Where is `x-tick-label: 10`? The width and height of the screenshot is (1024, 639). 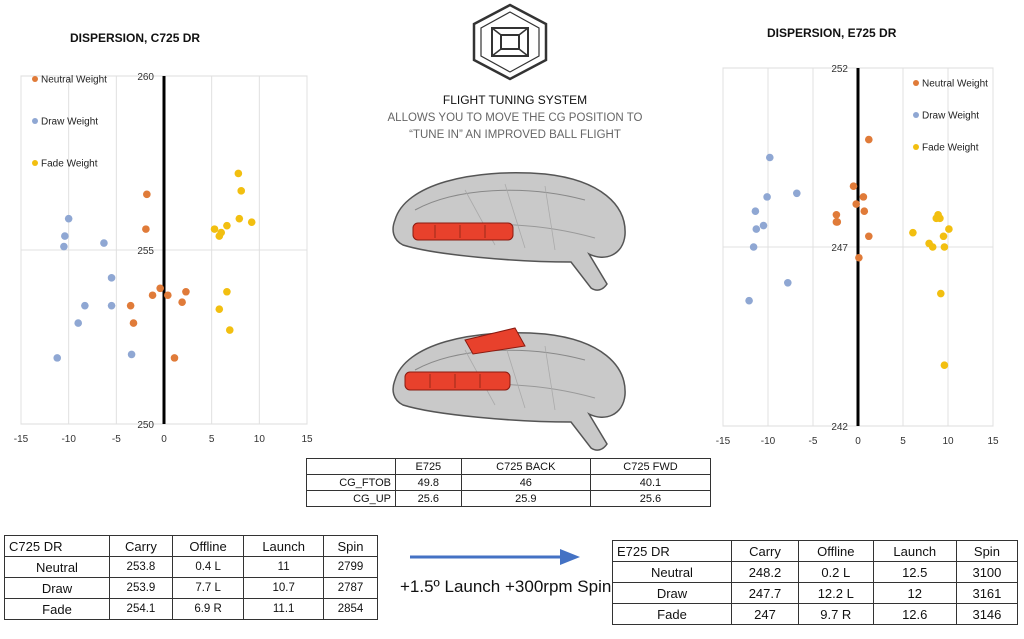
x-tick-label: 10 is located at coordinates (260, 439).